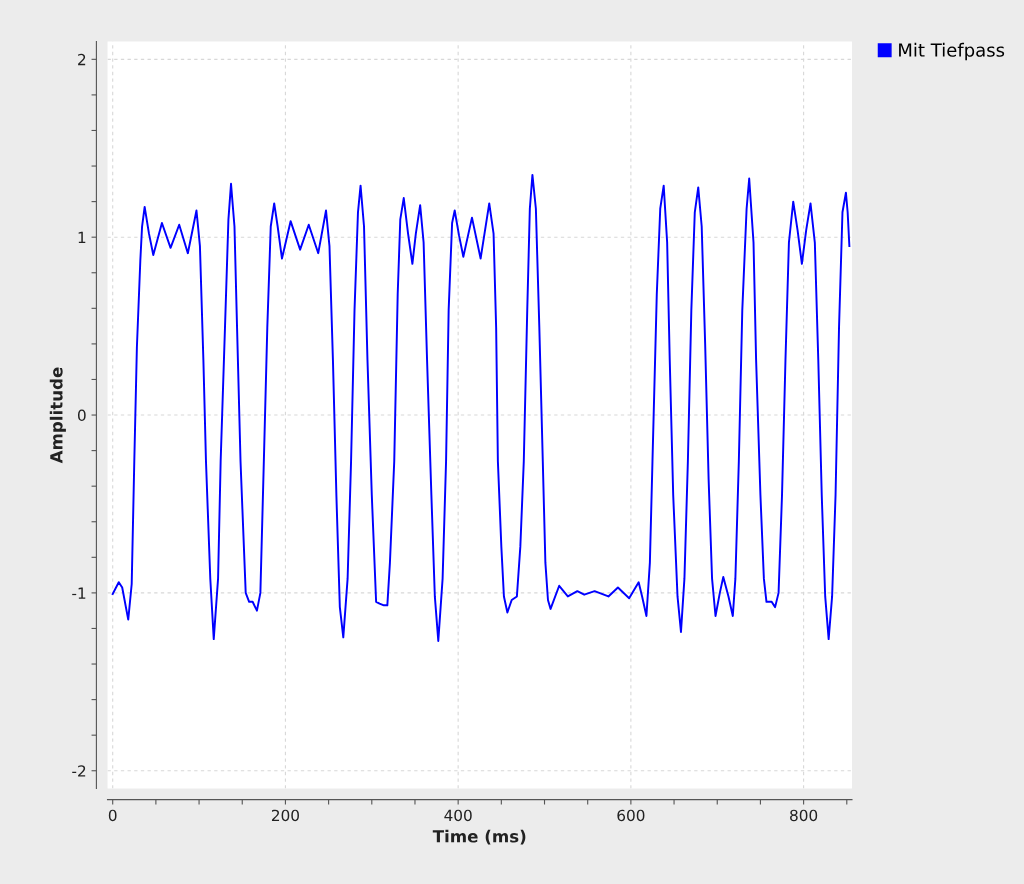  I want to click on y-tick-label: 1, so click(82, 237).